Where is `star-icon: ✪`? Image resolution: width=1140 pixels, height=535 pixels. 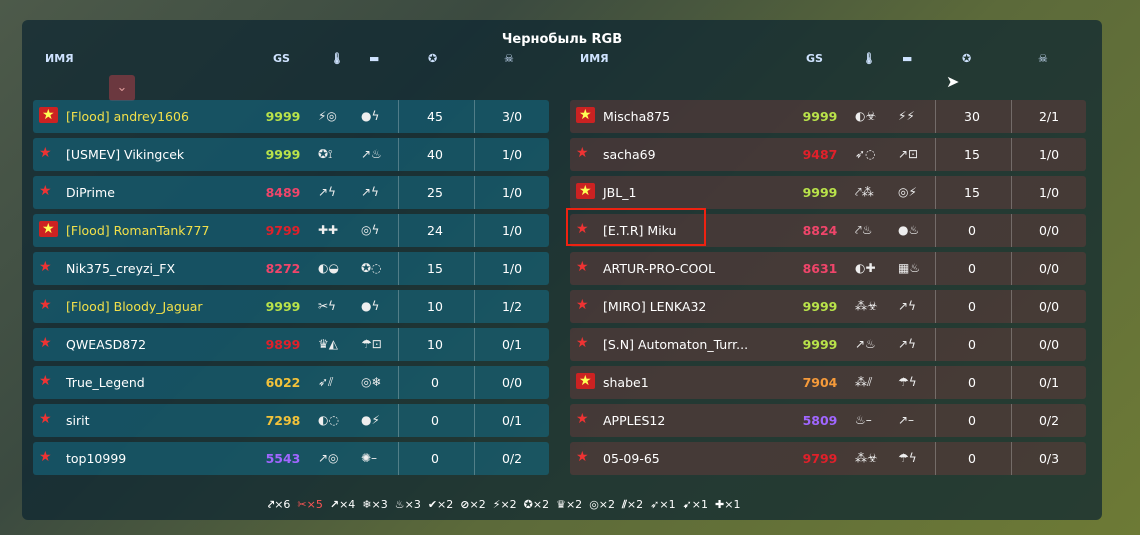 star-icon: ✪ is located at coordinates (433, 58).